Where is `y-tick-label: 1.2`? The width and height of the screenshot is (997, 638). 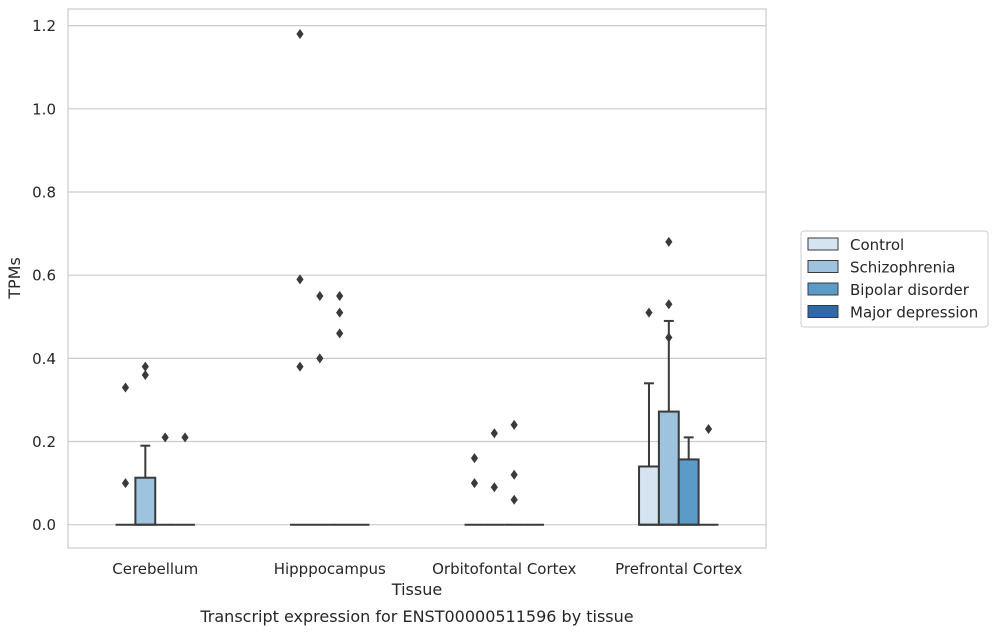 y-tick-label: 1.2 is located at coordinates (44, 26).